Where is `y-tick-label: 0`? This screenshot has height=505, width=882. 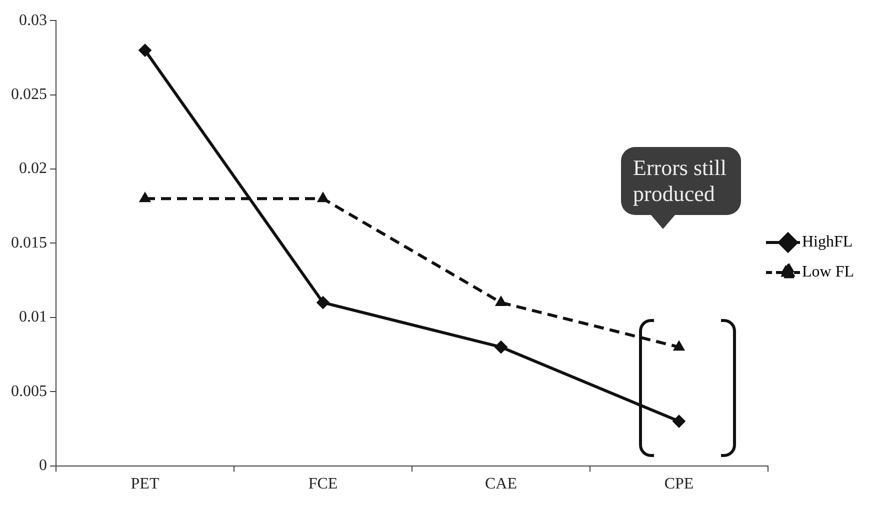 y-tick-label: 0 is located at coordinates (43, 465).